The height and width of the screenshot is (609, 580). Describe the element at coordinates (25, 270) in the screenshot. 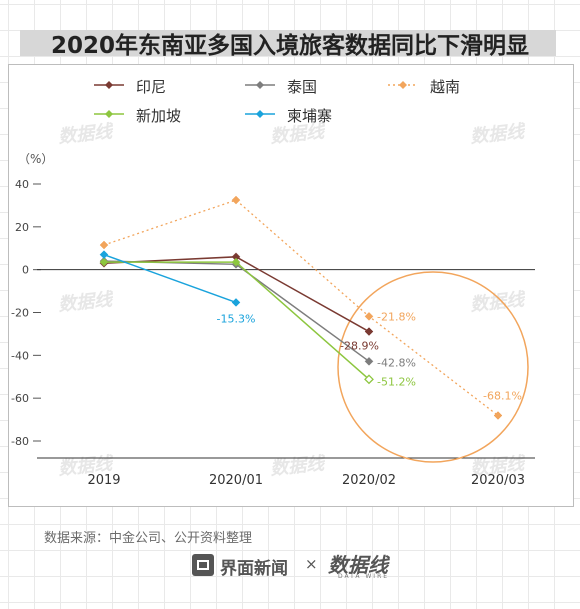

I see `y-tick-label: 0` at that location.